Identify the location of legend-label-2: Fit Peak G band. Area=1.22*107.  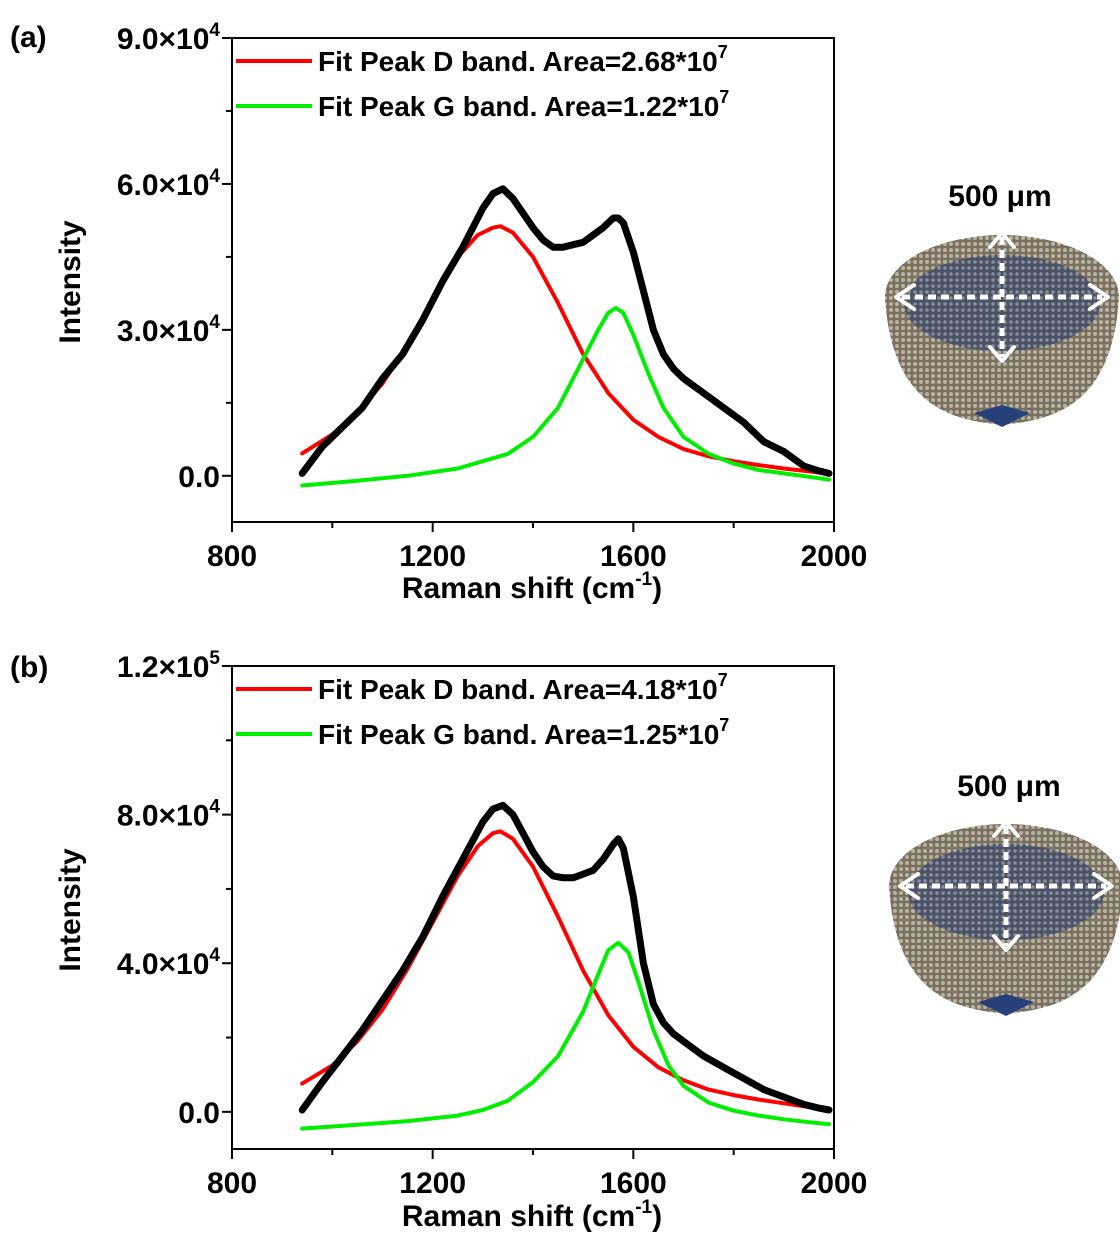
(523, 104).